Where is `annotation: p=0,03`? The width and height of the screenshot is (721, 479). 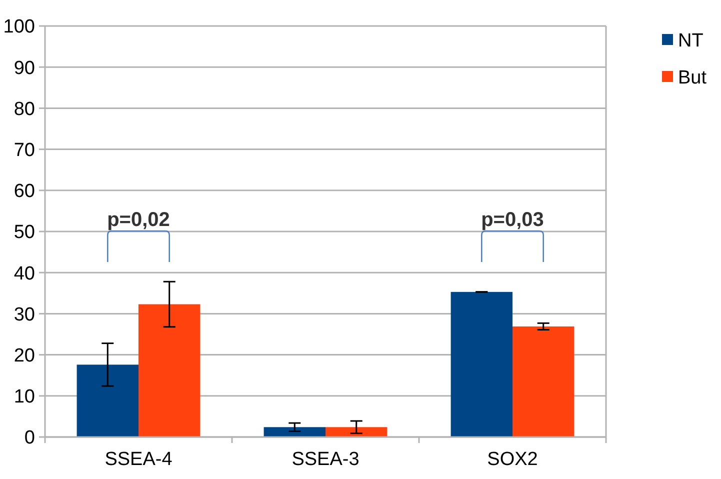 annotation: p=0,03 is located at coordinates (512, 220).